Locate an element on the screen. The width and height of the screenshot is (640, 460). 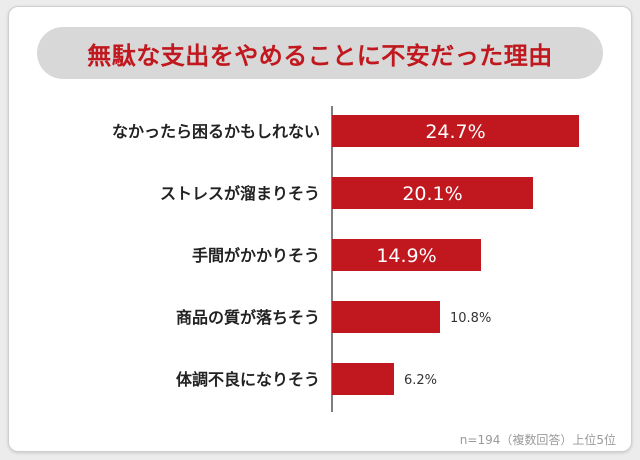
category-label: 商品の質が落ちそう is located at coordinates (248, 317).